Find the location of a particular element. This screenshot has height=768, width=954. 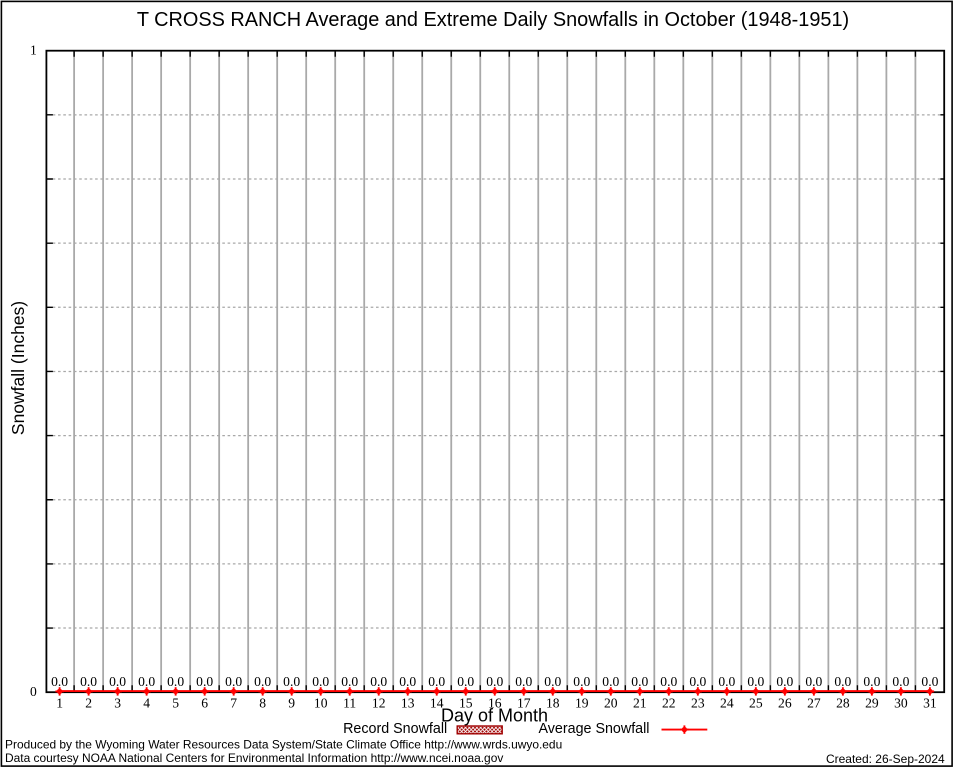

svg-text: 20 is located at coordinates (611, 703).